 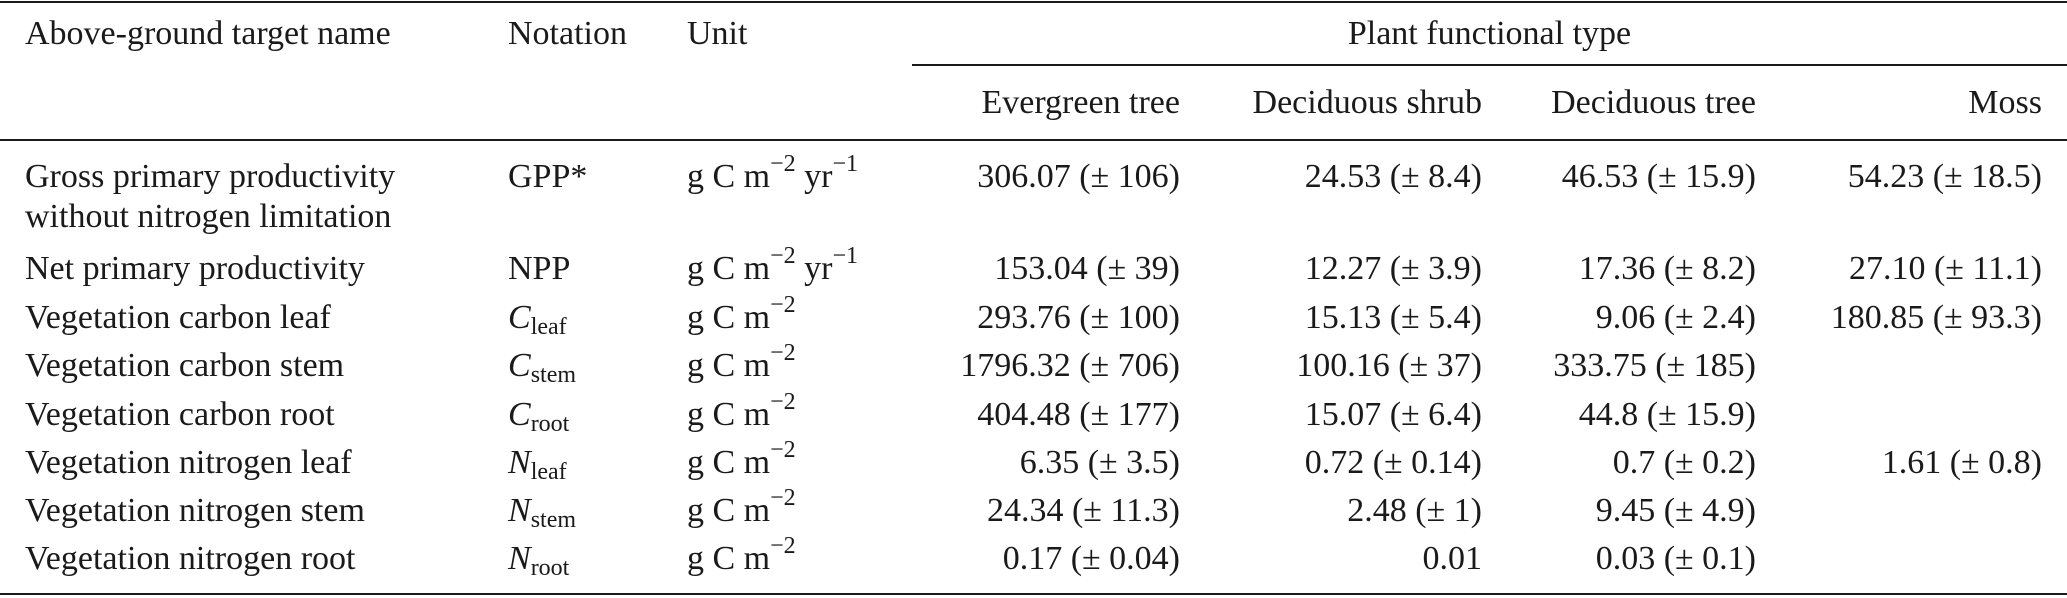 What do you see at coordinates (1945, 268) in the screenshot?
I see `value-moss: 27.10 (± 11.1)` at bounding box center [1945, 268].